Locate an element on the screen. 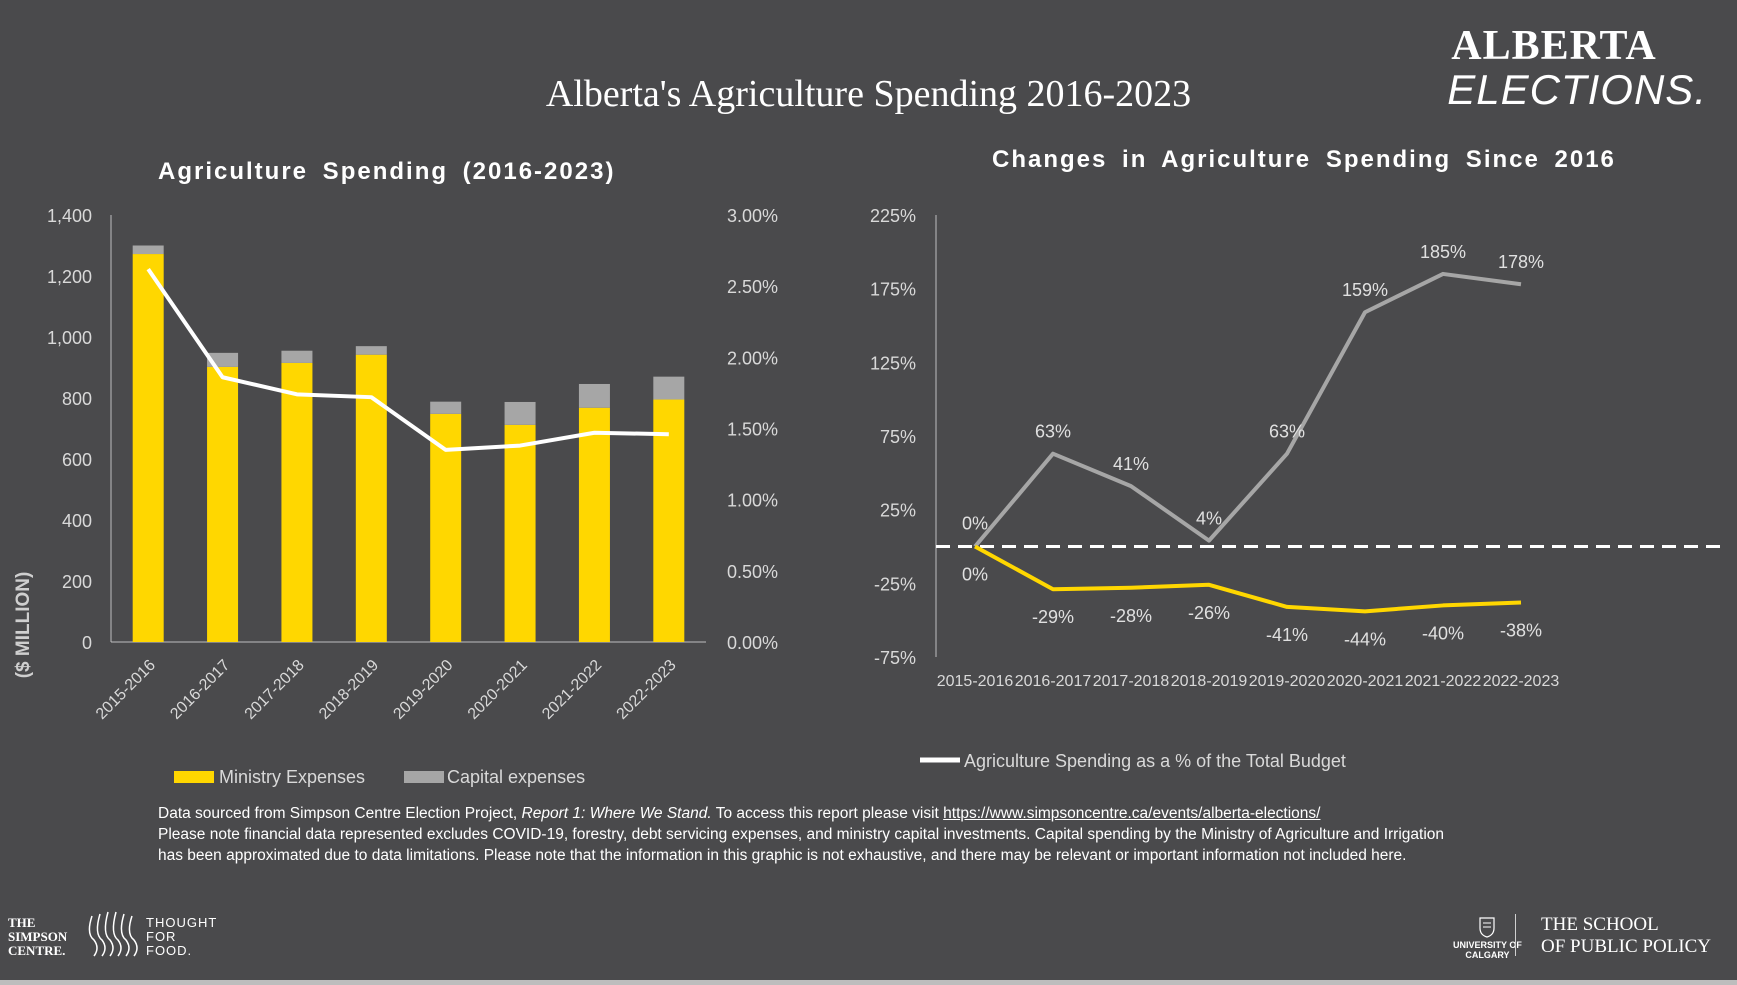 The height and width of the screenshot is (985, 1737). left-x-tick-label: 2016-2017 is located at coordinates (200, 690).